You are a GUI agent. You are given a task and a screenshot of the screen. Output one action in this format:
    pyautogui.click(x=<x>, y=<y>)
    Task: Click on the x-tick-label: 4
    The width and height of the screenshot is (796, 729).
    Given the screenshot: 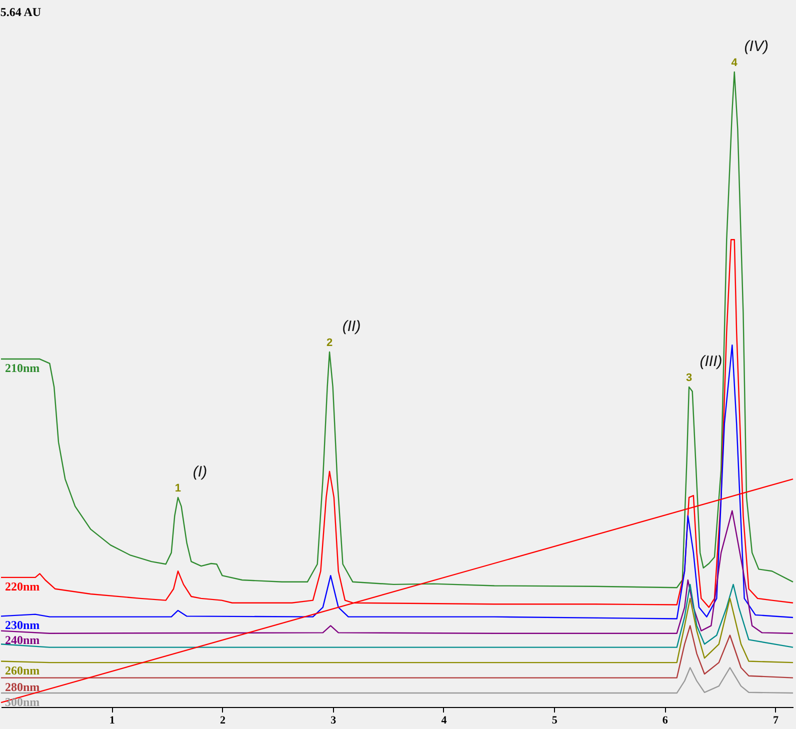 What is the action you would take?
    pyautogui.click(x=444, y=720)
    